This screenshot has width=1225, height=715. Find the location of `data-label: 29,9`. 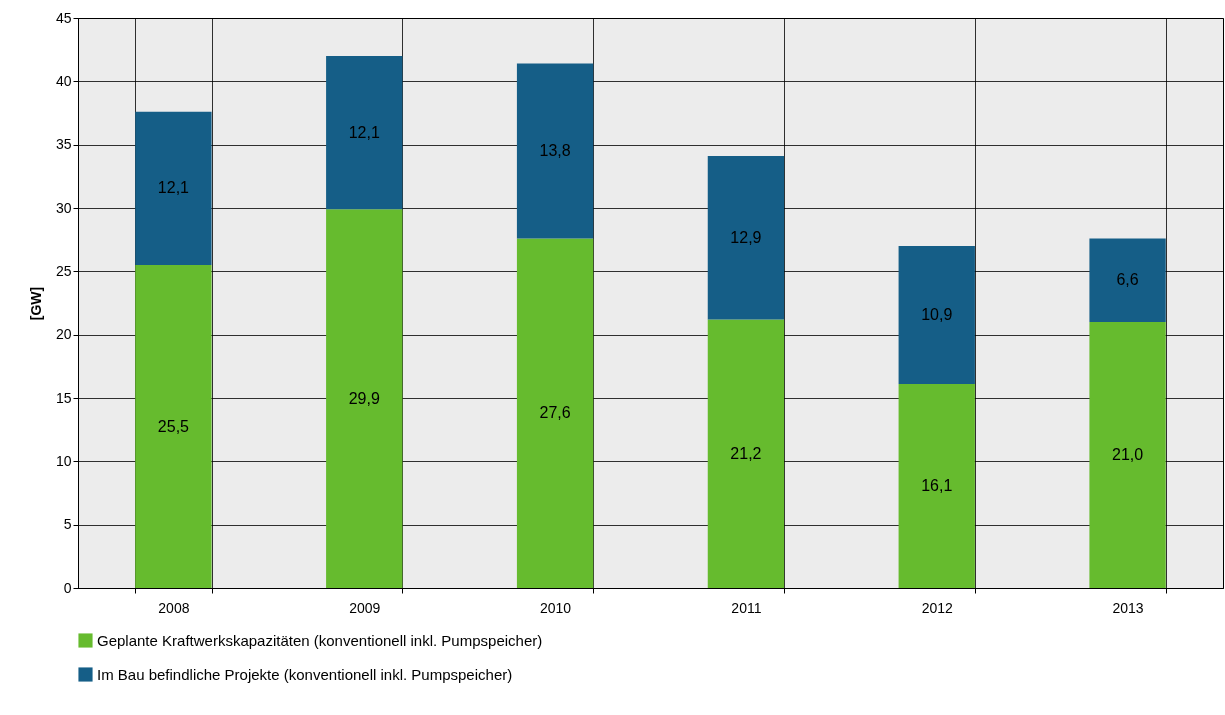

data-label: 29,9 is located at coordinates (364, 398).